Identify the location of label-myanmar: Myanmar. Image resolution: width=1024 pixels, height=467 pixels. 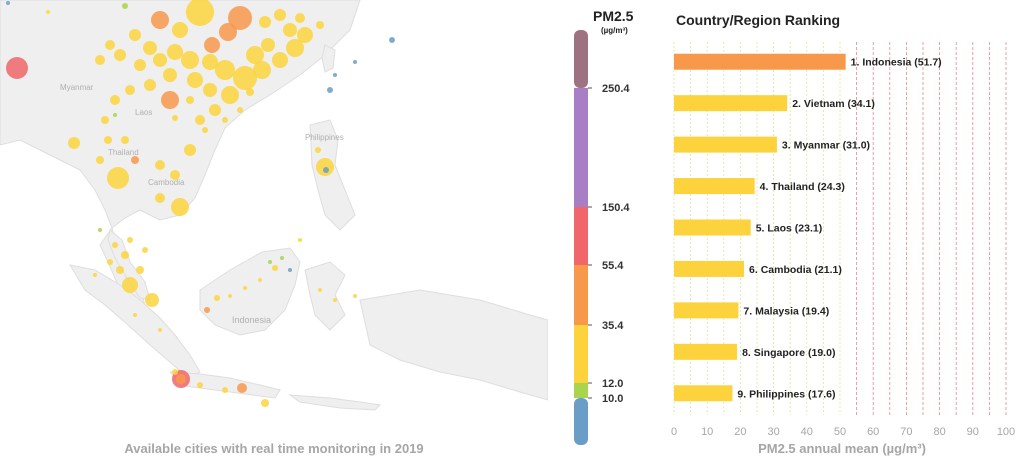
(77, 87).